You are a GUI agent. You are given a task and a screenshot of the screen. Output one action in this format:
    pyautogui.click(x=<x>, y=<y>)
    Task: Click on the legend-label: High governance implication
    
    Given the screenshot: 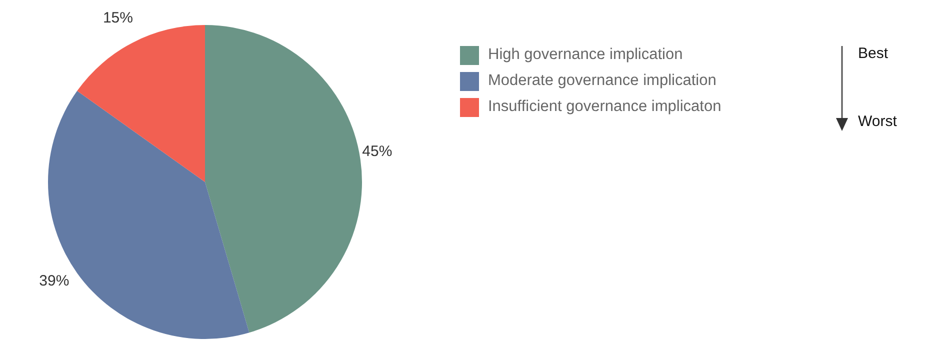 What is the action you would take?
    pyautogui.click(x=585, y=55)
    